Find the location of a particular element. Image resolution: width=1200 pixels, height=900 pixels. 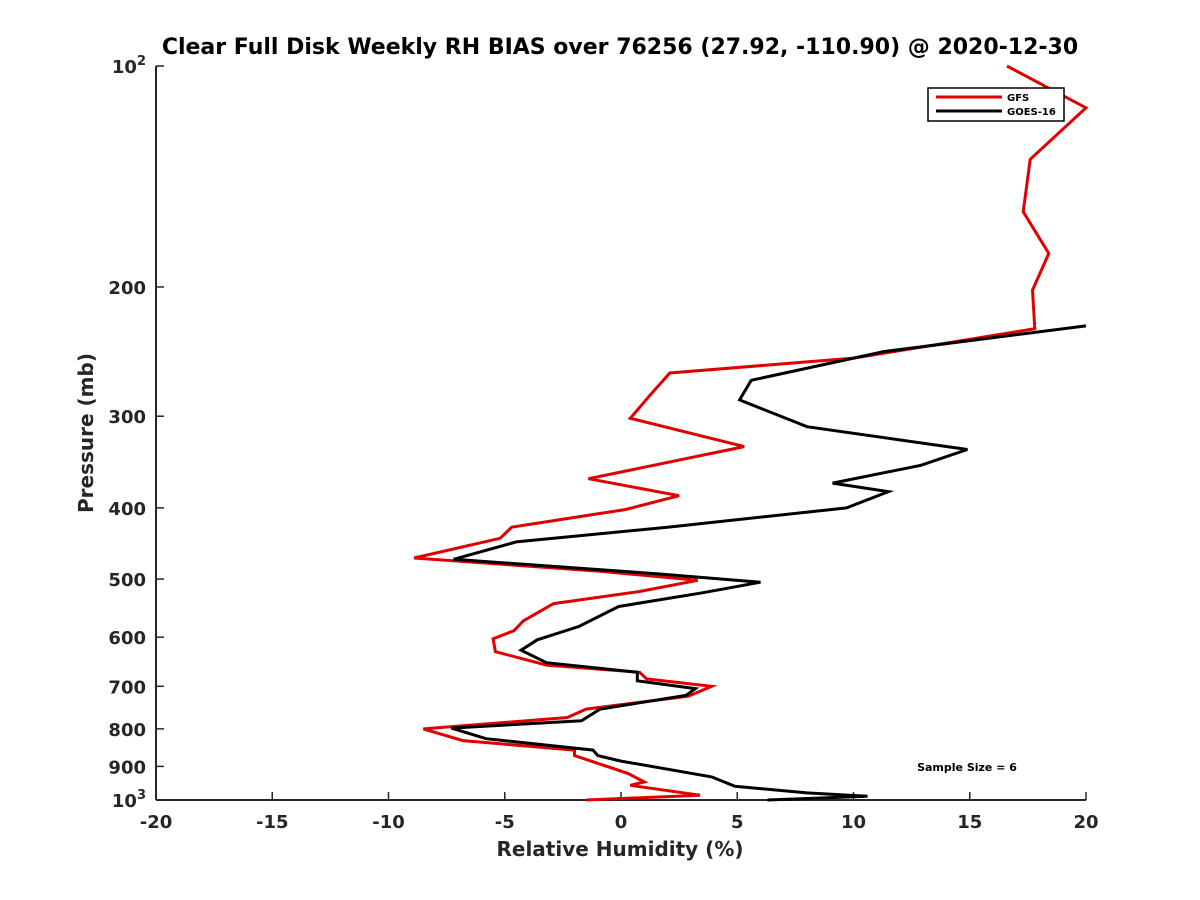

legend-entry-label: GFS is located at coordinates (1018, 98).